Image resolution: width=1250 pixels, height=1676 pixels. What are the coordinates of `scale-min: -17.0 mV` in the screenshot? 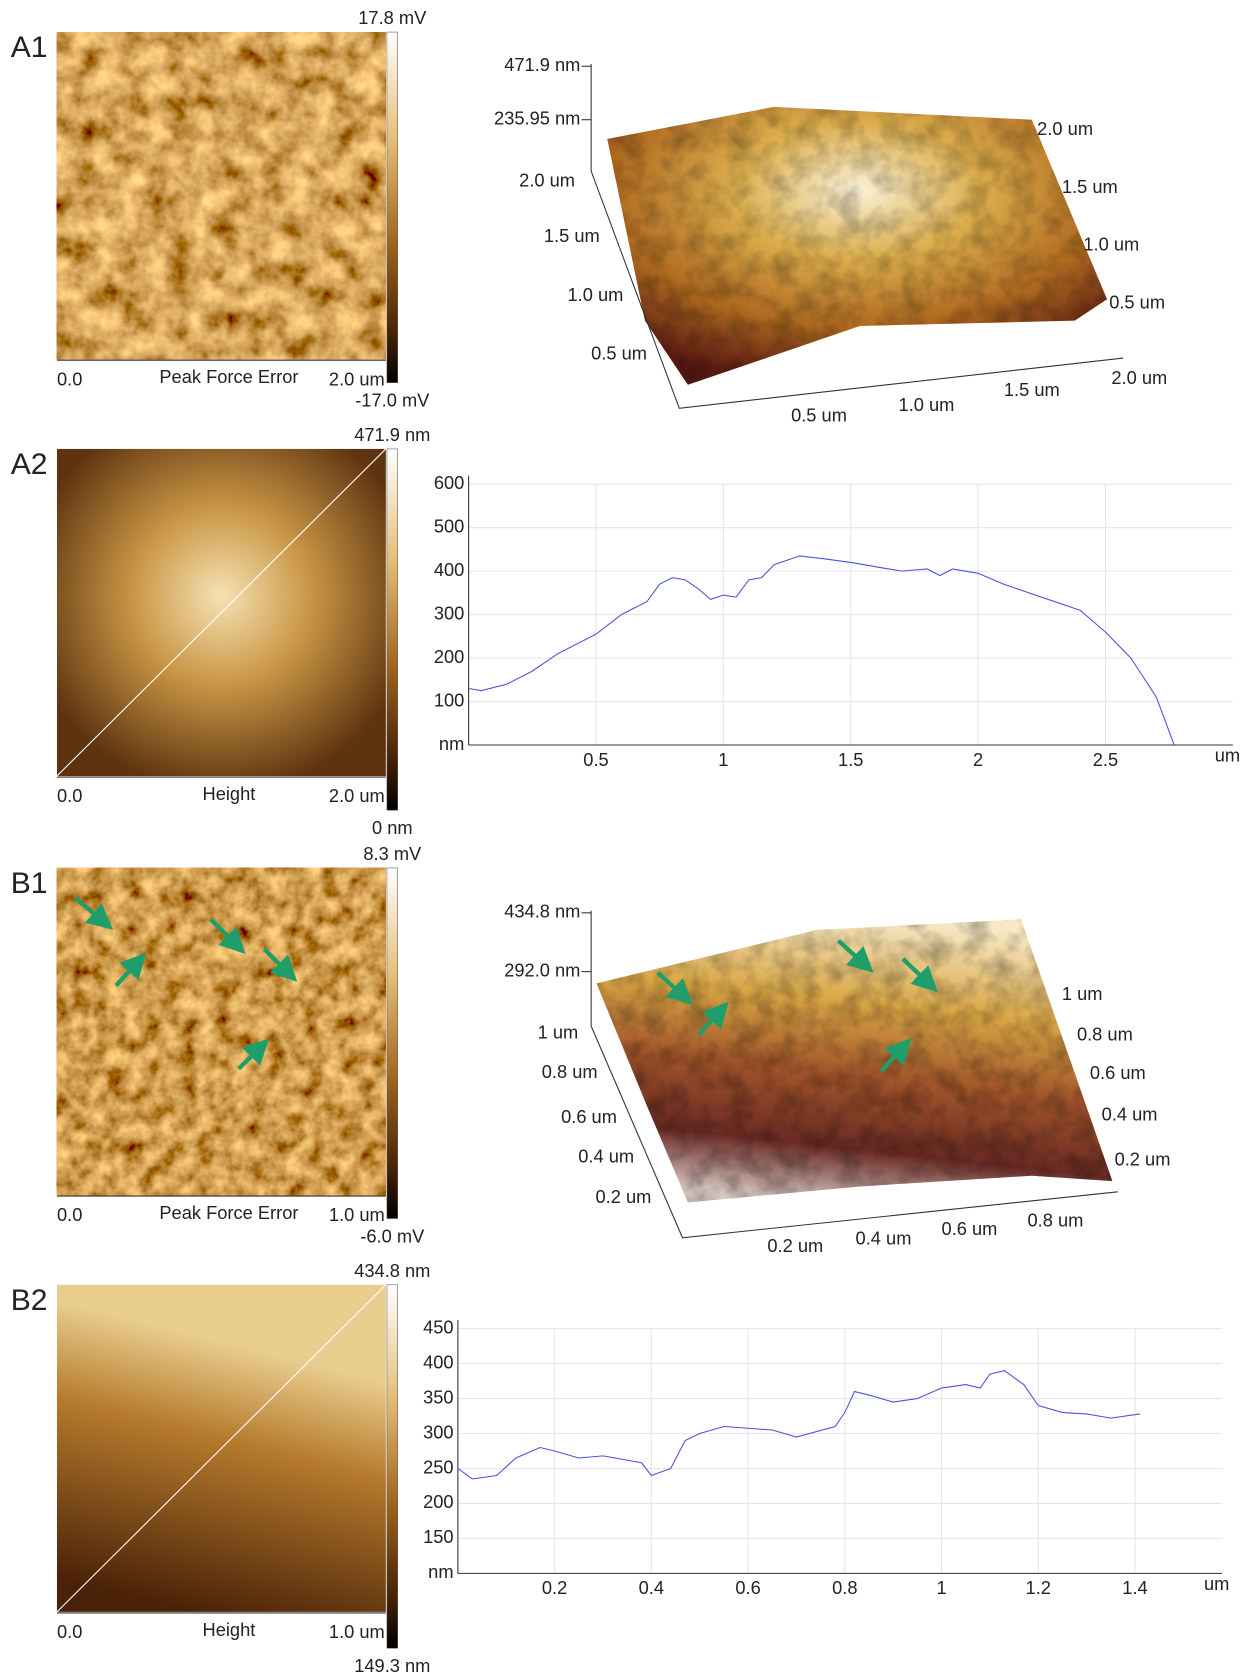 It's located at (392, 401).